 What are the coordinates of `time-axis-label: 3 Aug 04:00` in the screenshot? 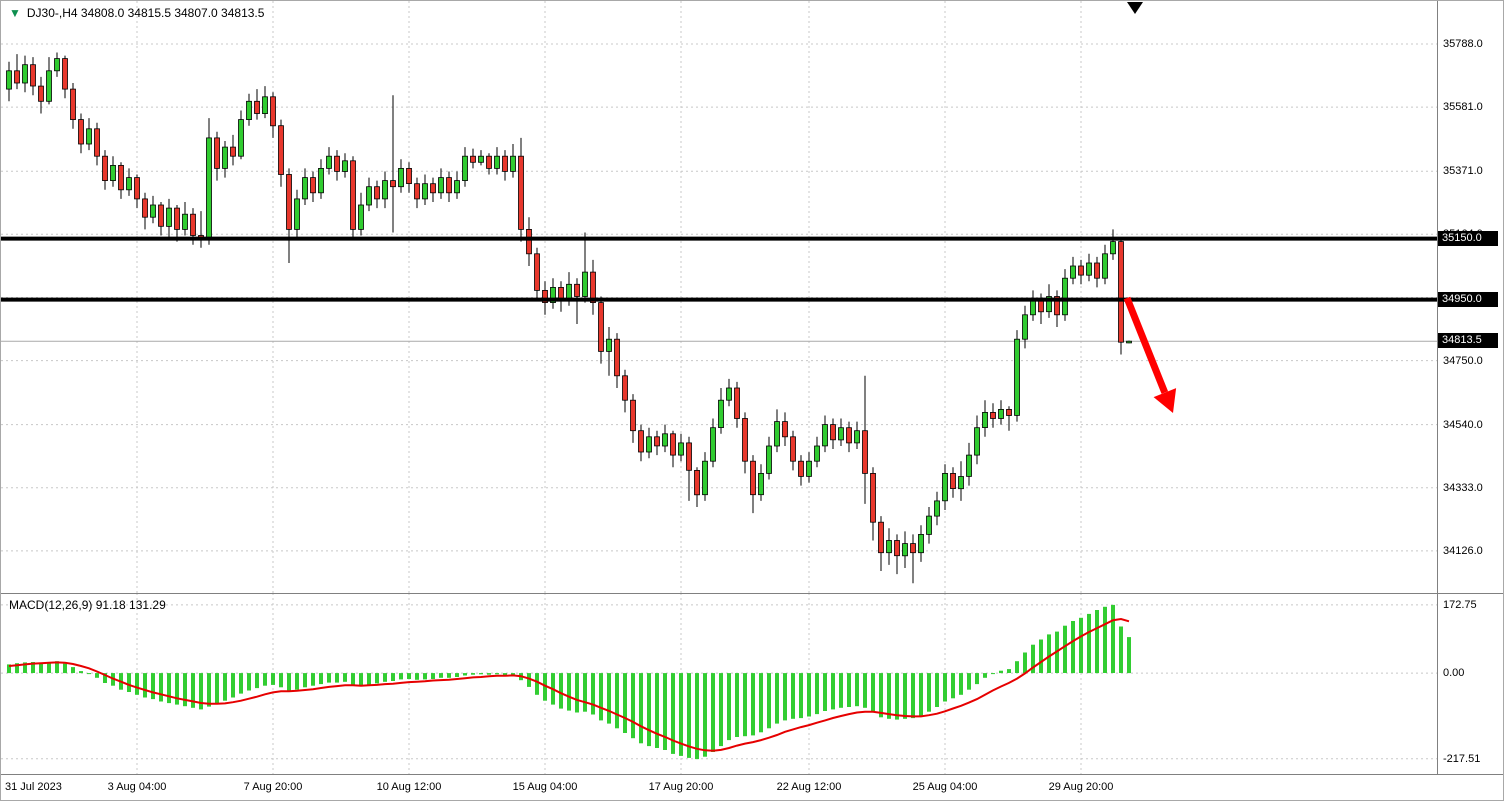 It's located at (137, 787).